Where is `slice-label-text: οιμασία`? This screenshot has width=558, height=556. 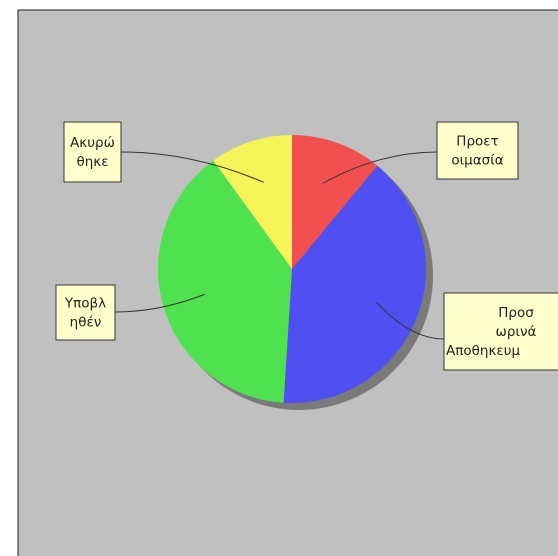 slice-label-text: οιμασία is located at coordinates (477, 161).